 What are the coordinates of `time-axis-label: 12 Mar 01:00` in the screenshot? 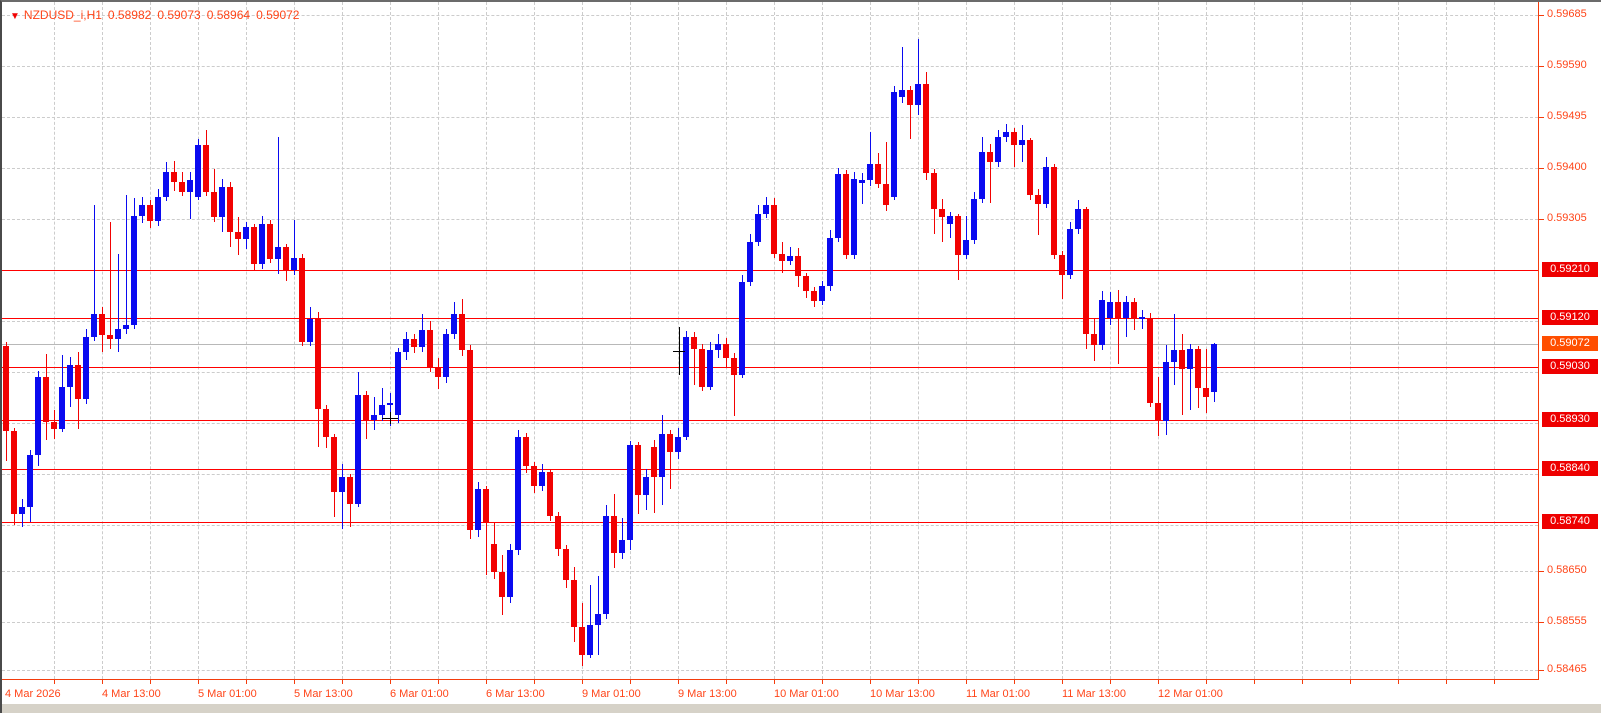 It's located at (1190, 694).